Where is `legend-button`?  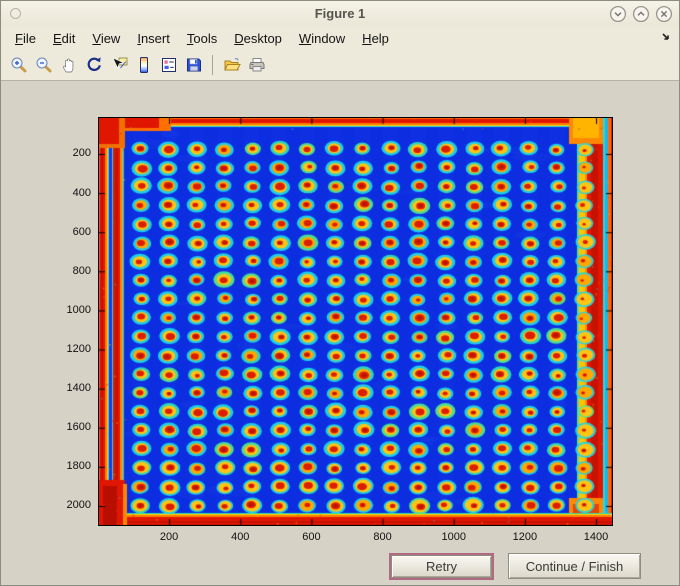
legend-button is located at coordinates (168, 65).